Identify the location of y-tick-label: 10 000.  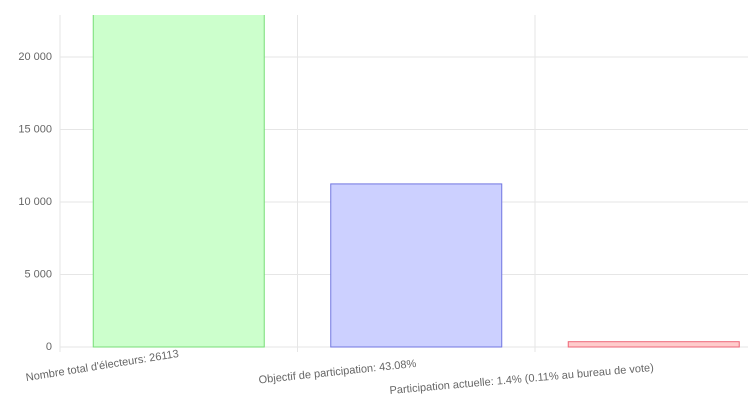
(35, 202).